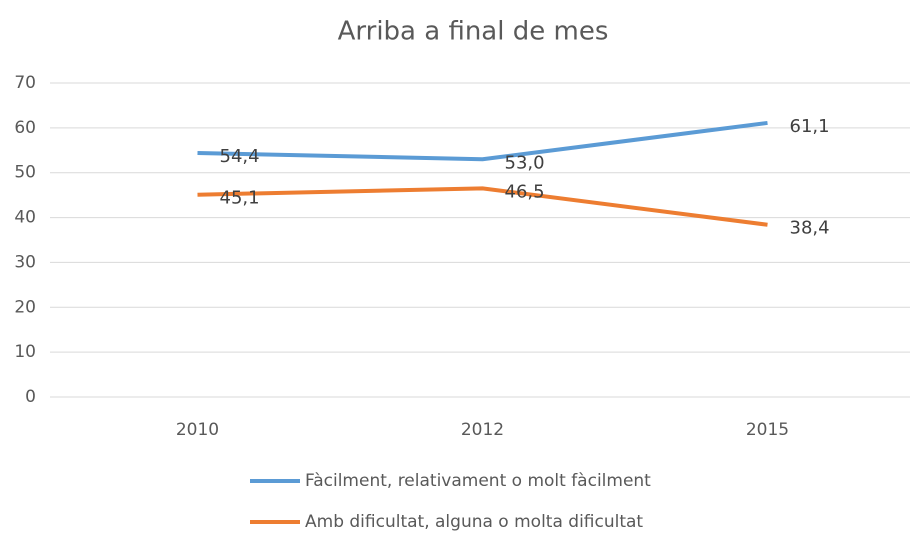 This screenshot has width=913, height=536. Describe the element at coordinates (240, 156) in the screenshot. I see `data-label: 54,4` at that location.